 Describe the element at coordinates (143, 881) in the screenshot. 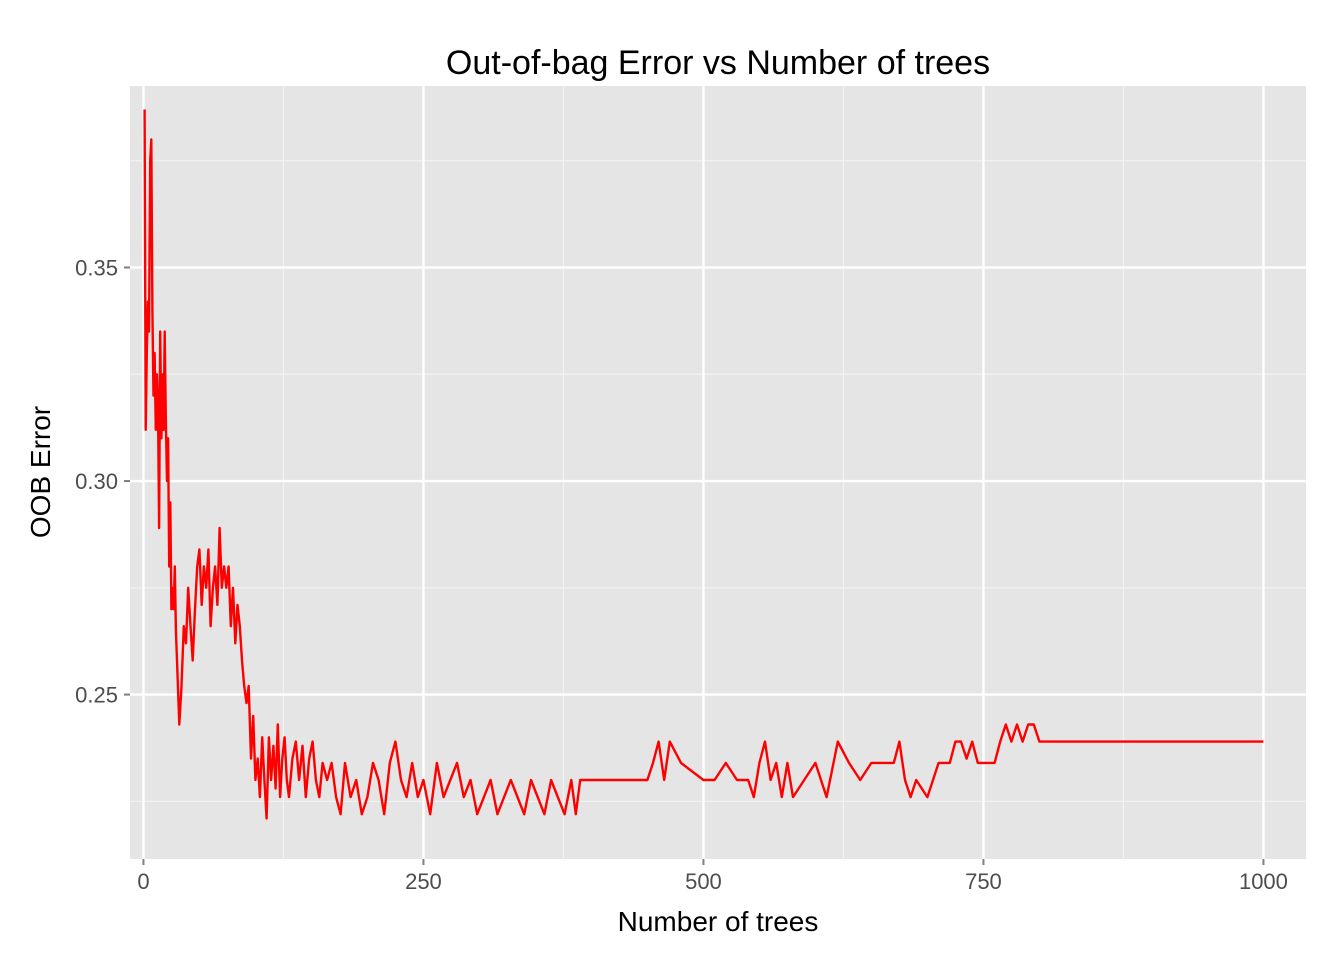

I see `x-tick-label: 0` at that location.